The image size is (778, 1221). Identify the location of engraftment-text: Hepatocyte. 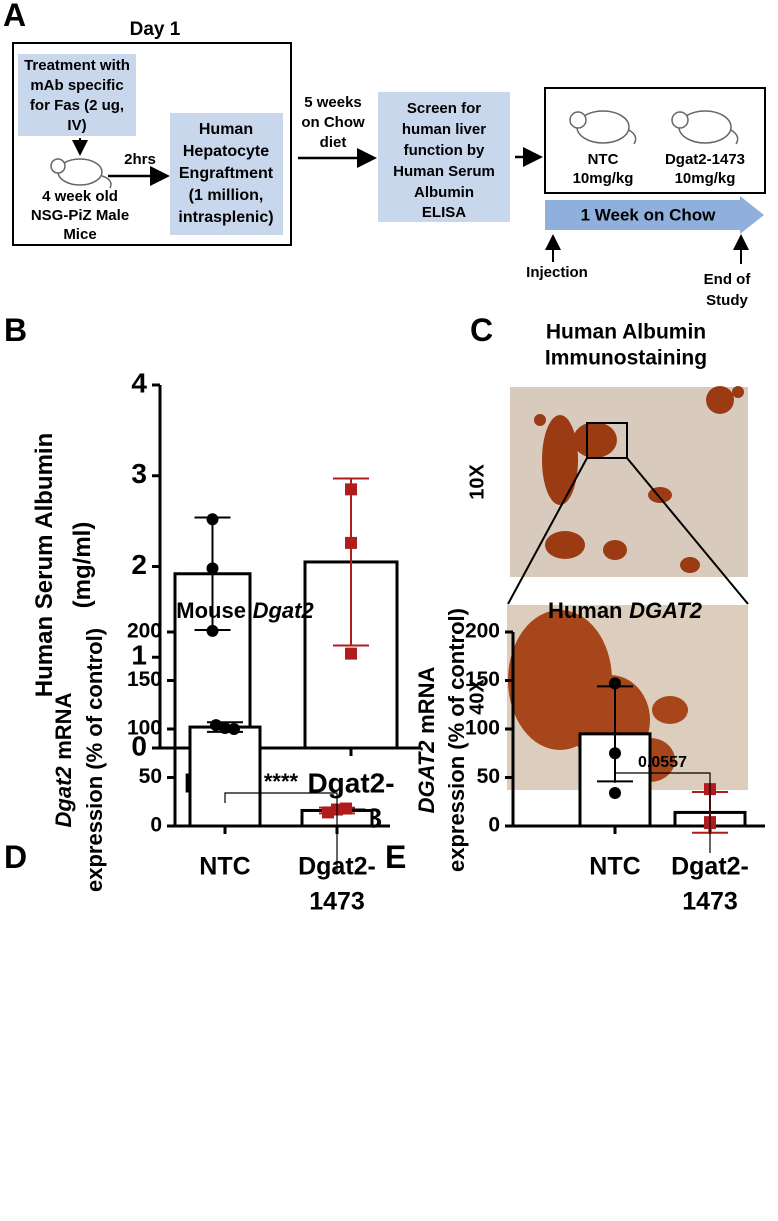
(226, 151).